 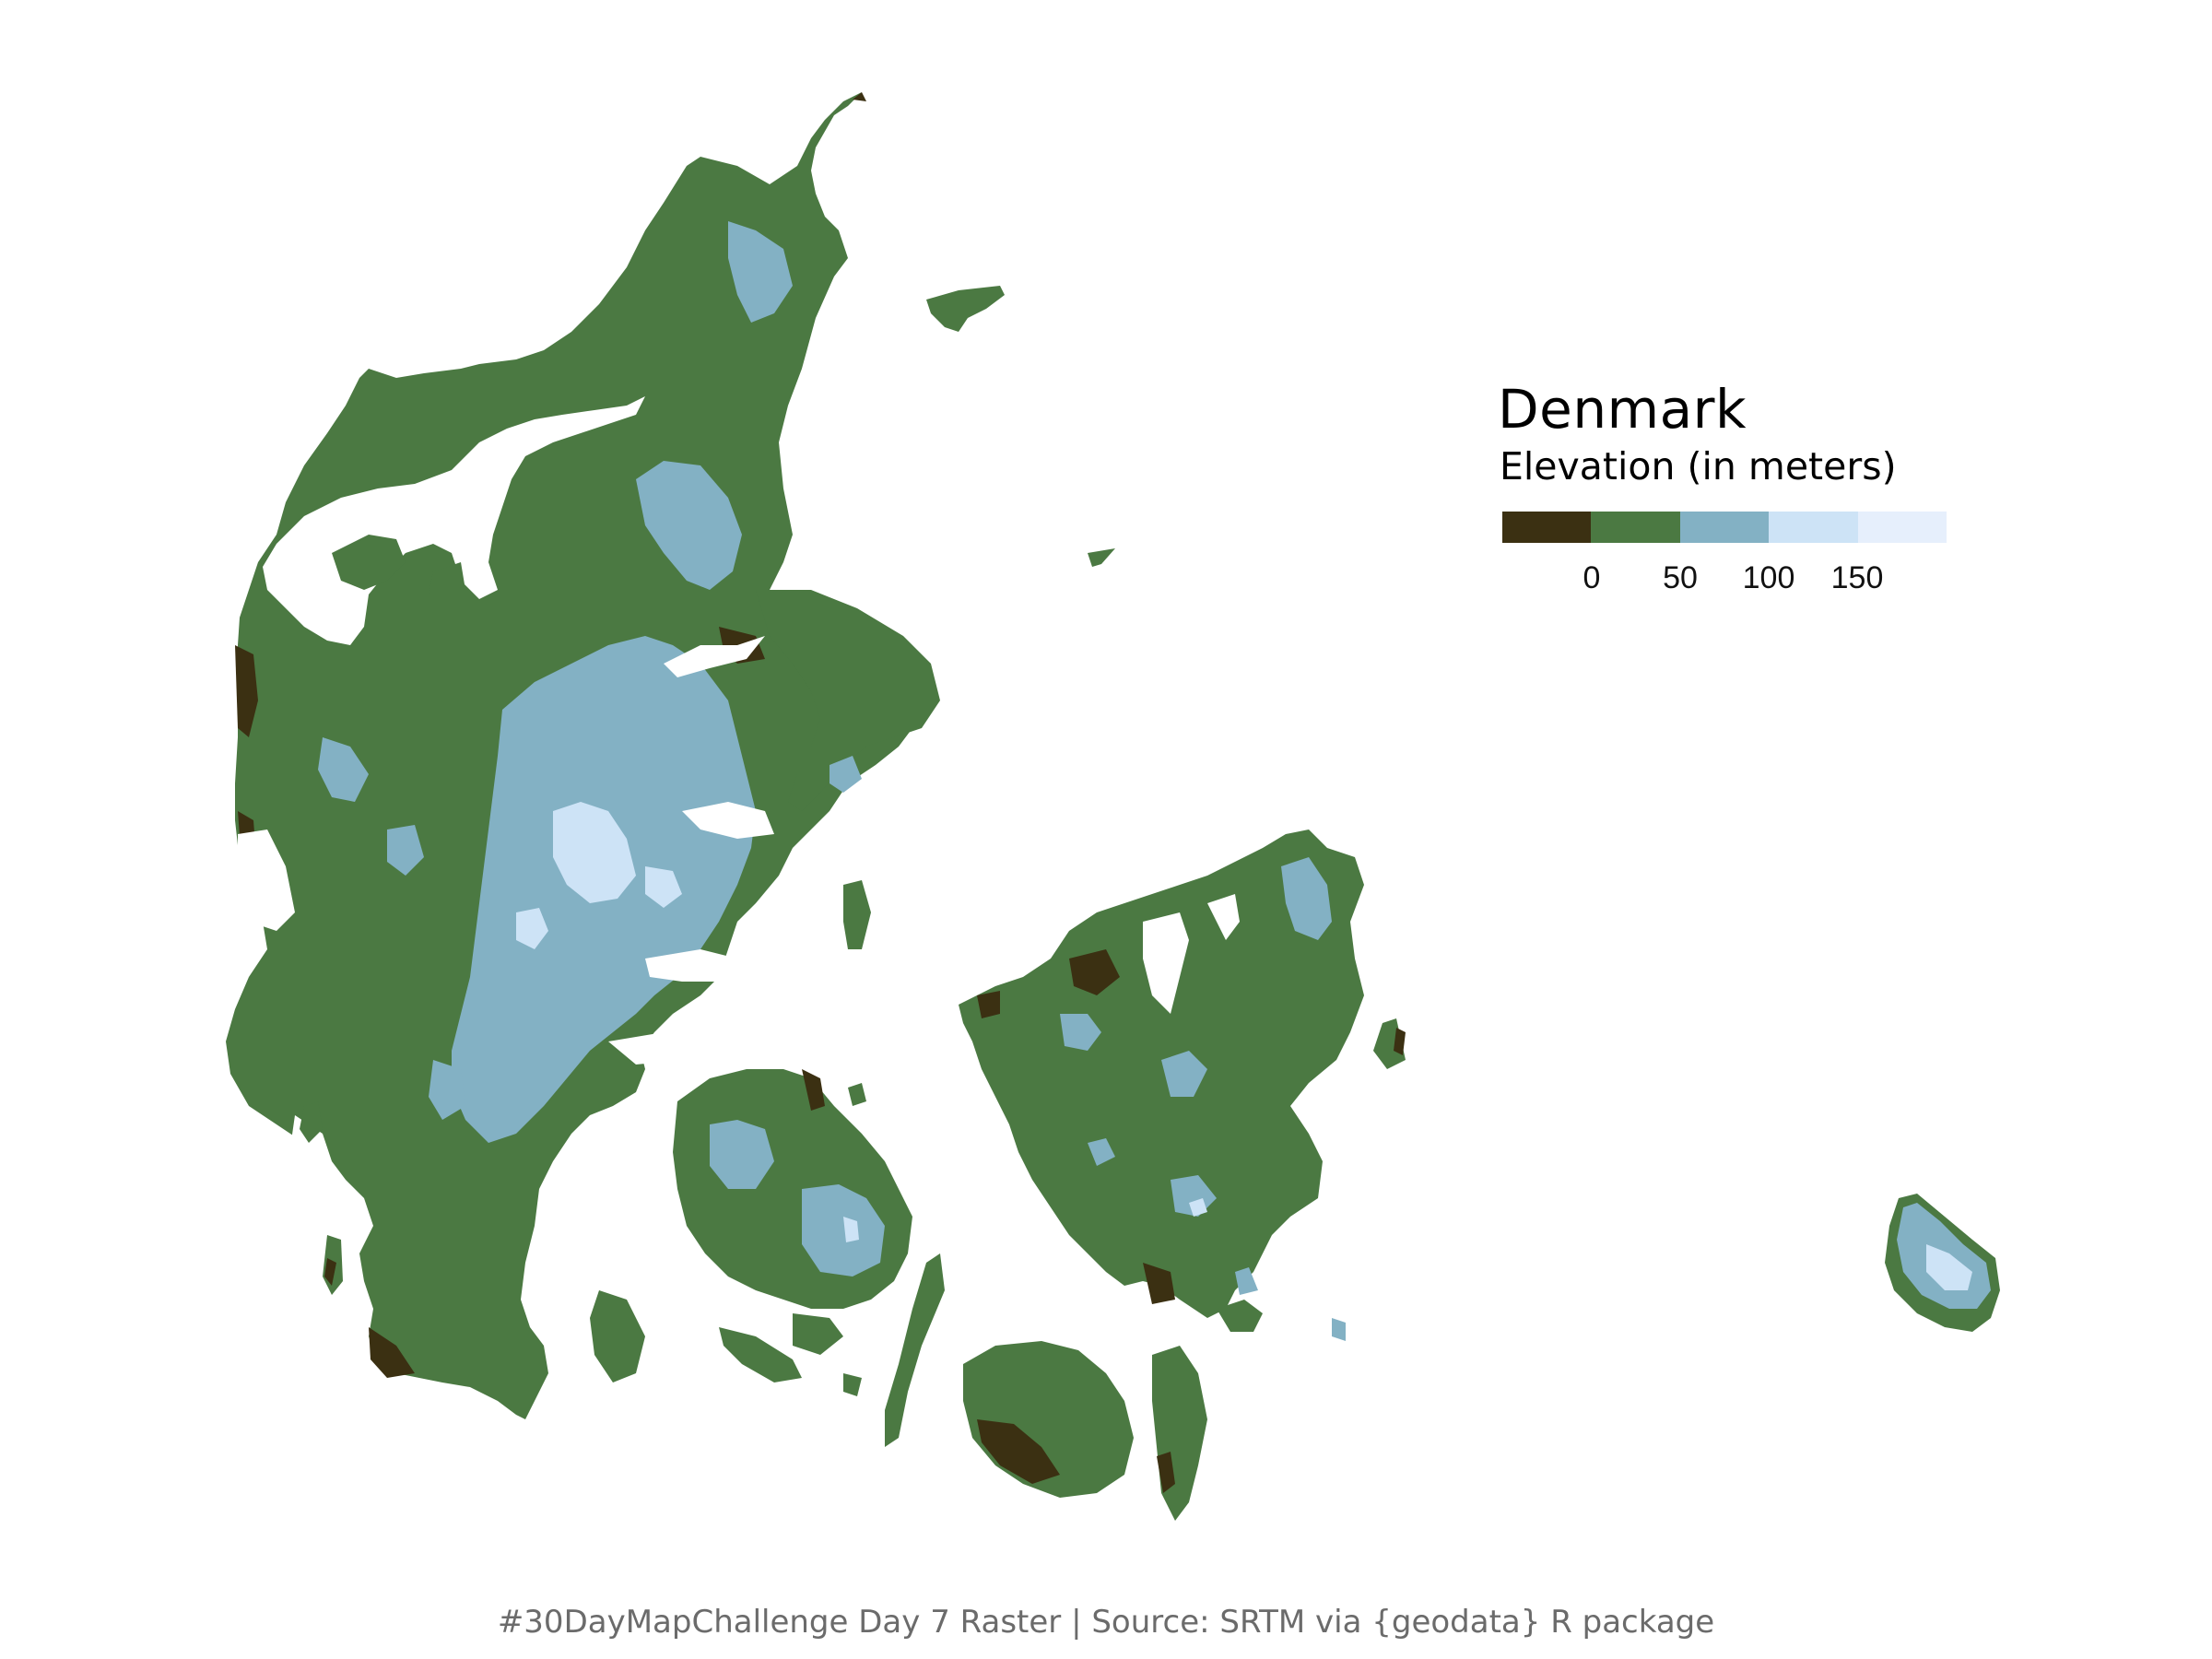 What do you see at coordinates (1101, 557) in the screenshot?
I see `anholt-island` at bounding box center [1101, 557].